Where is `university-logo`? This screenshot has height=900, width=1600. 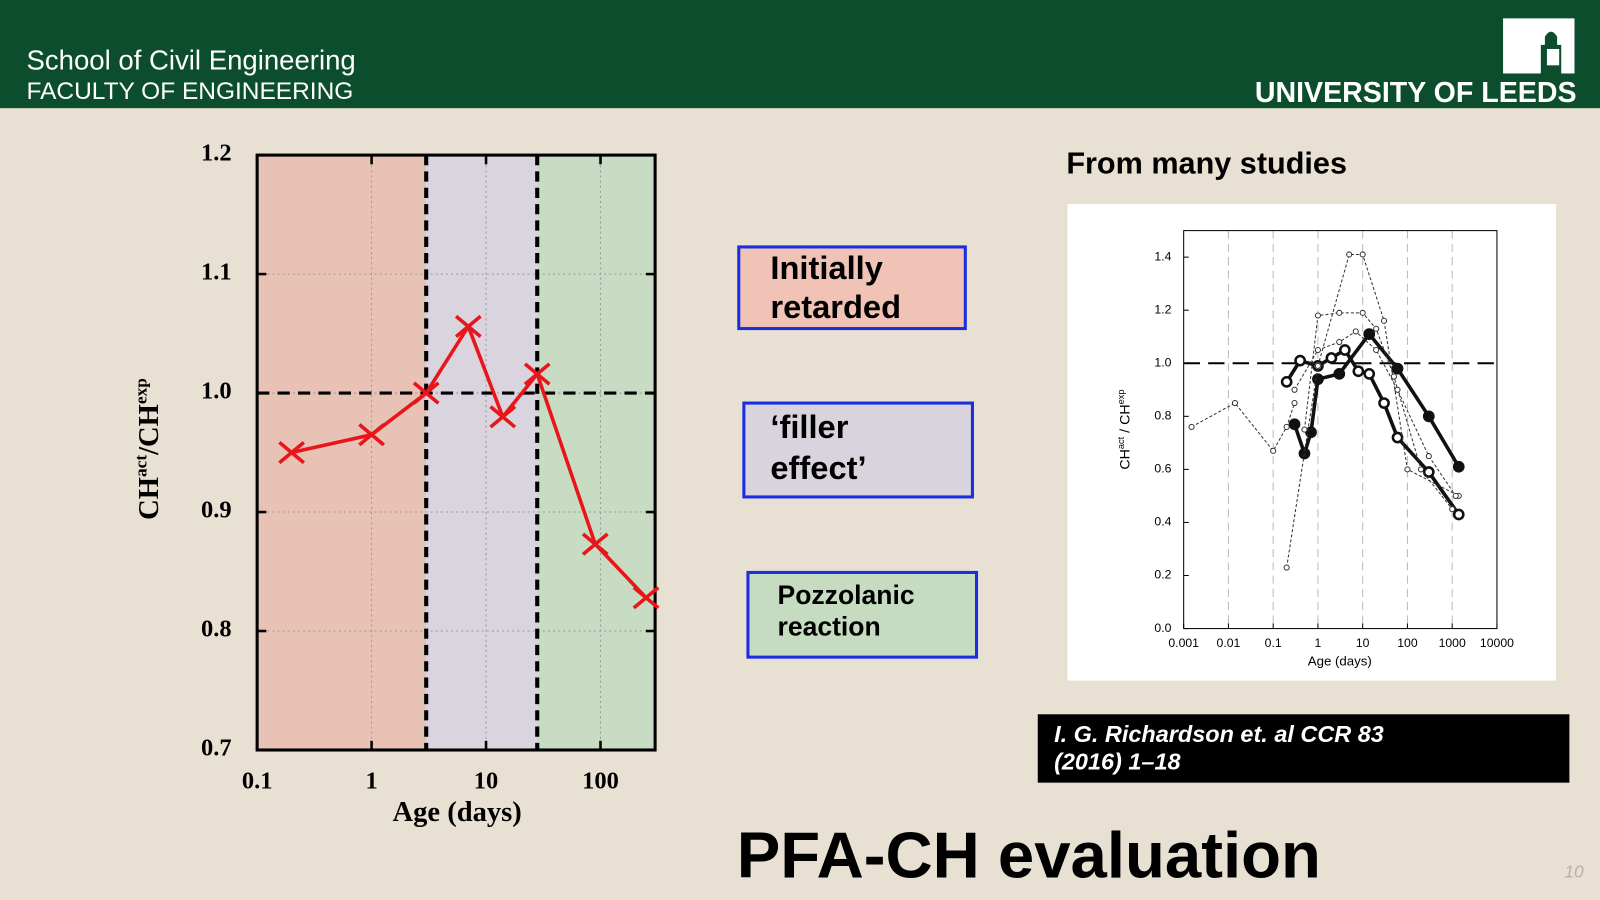
university-logo is located at coordinates (1539, 46).